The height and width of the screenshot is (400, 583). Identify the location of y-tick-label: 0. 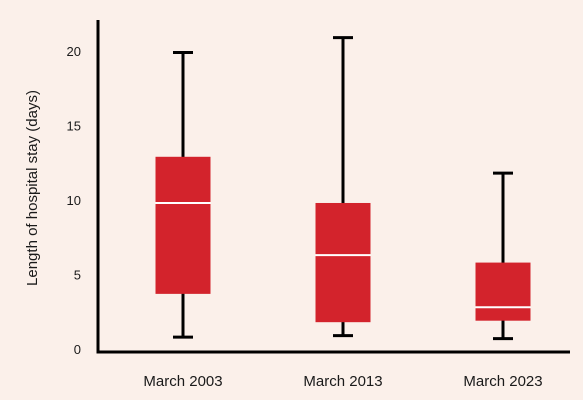
(77, 349).